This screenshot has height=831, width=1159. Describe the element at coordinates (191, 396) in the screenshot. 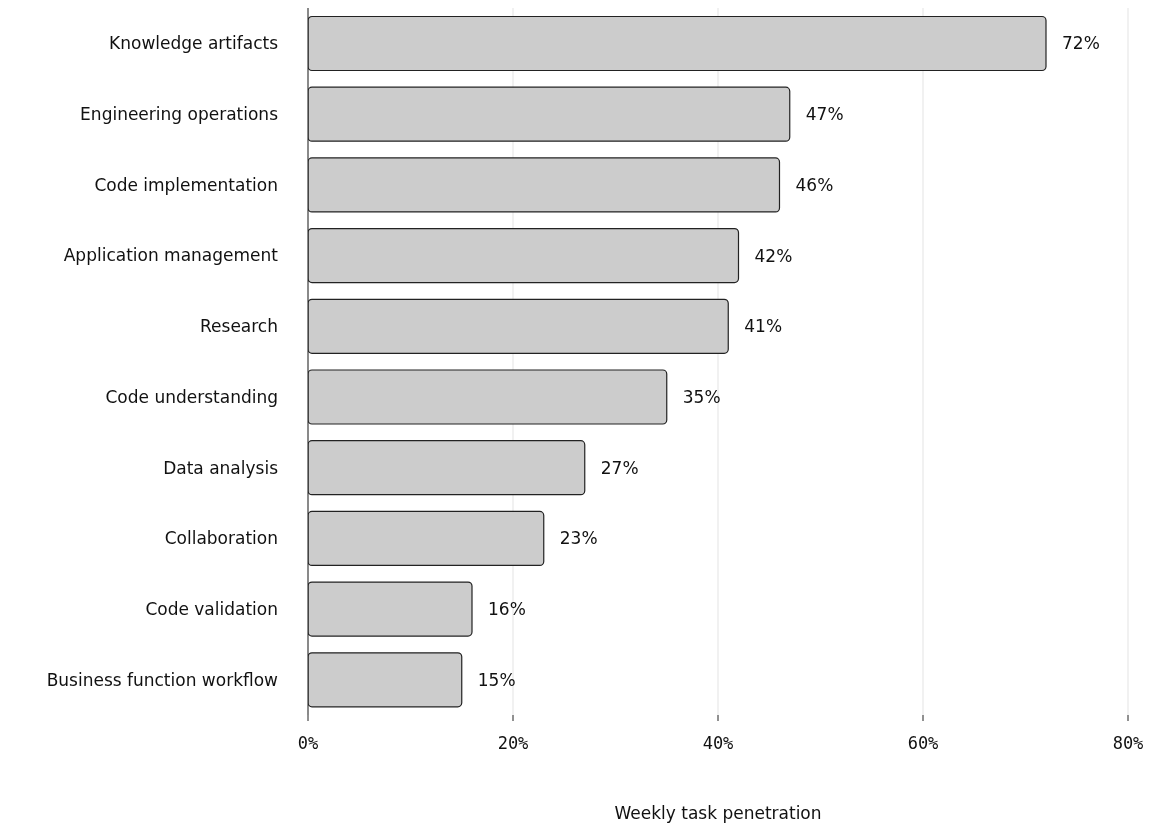

I see `y-tick-label: Code understanding` at that location.